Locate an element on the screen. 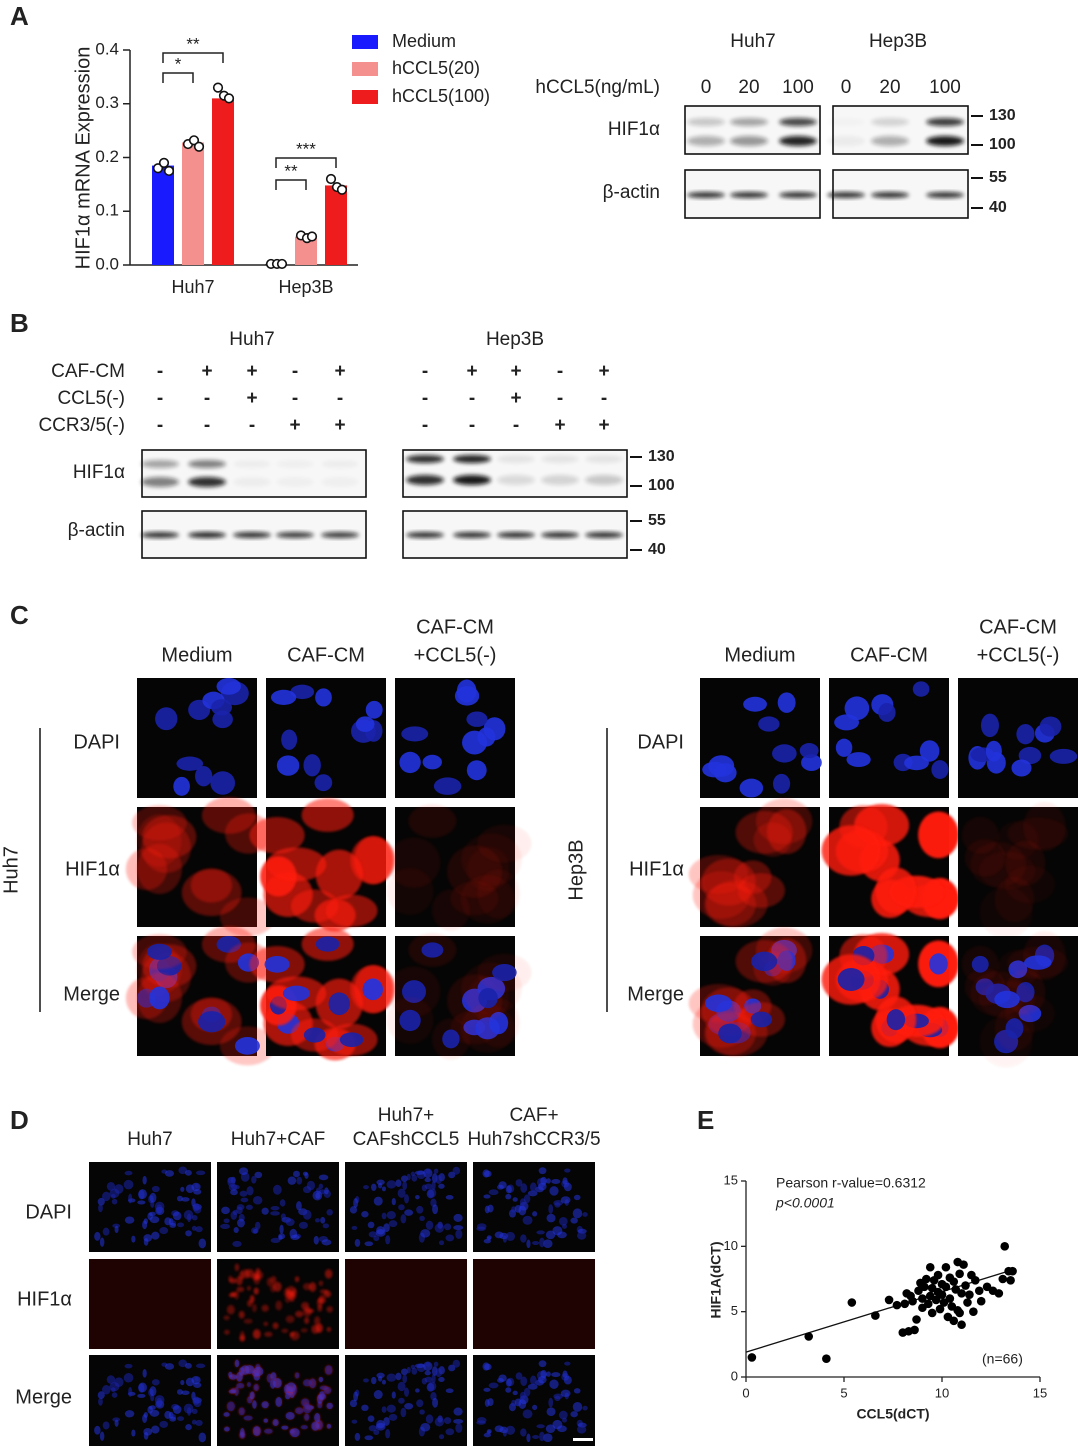  condition-sign: - is located at coordinates (207, 398).